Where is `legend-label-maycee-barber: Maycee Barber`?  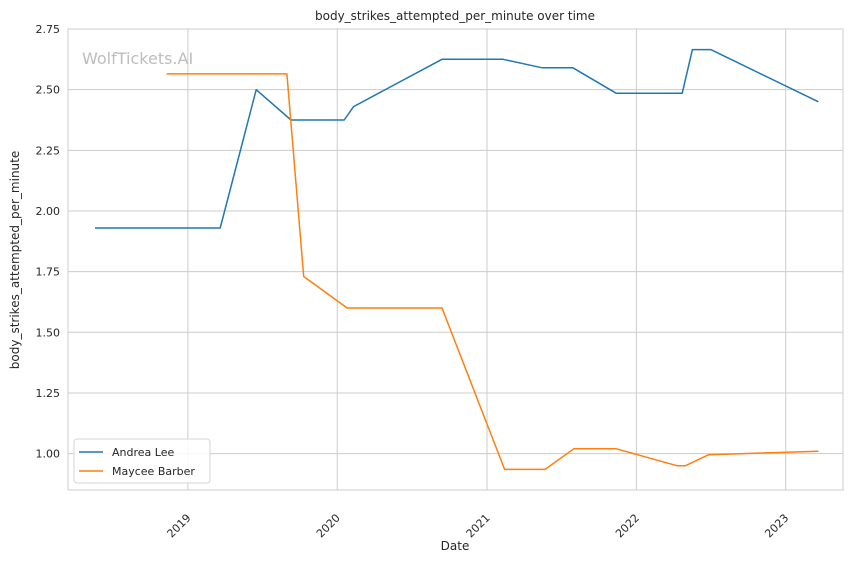 legend-label-maycee-barber: Maycee Barber is located at coordinates (153, 471).